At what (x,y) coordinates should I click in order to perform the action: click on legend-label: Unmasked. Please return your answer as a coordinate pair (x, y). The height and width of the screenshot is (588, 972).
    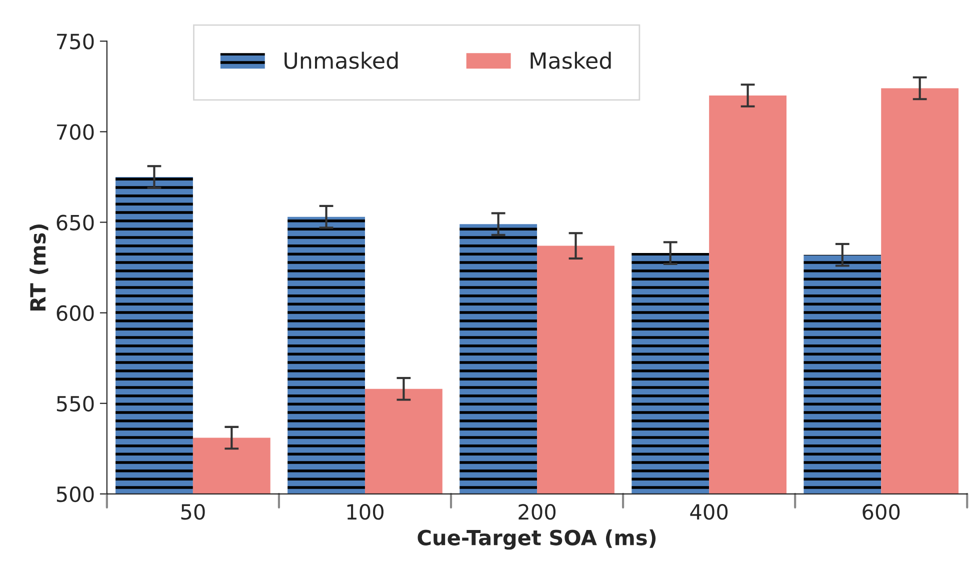
    Looking at the image, I should click on (341, 60).